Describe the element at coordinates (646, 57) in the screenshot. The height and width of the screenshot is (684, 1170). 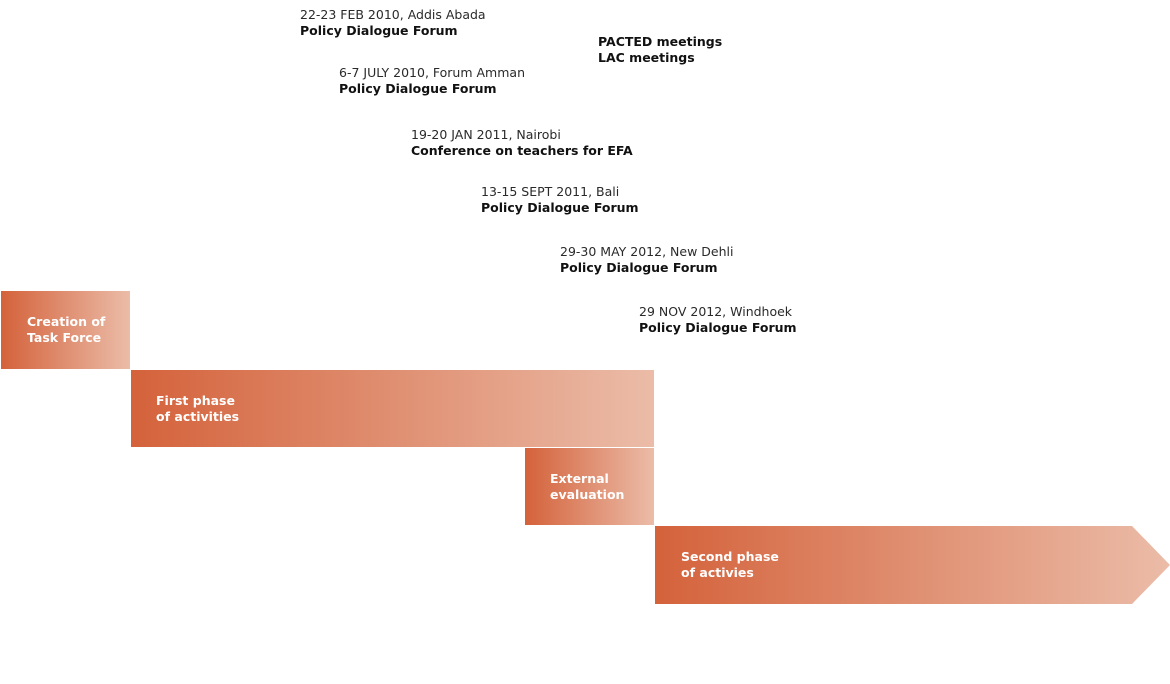
I see `lac-meetings-label: LAC meetings` at that location.